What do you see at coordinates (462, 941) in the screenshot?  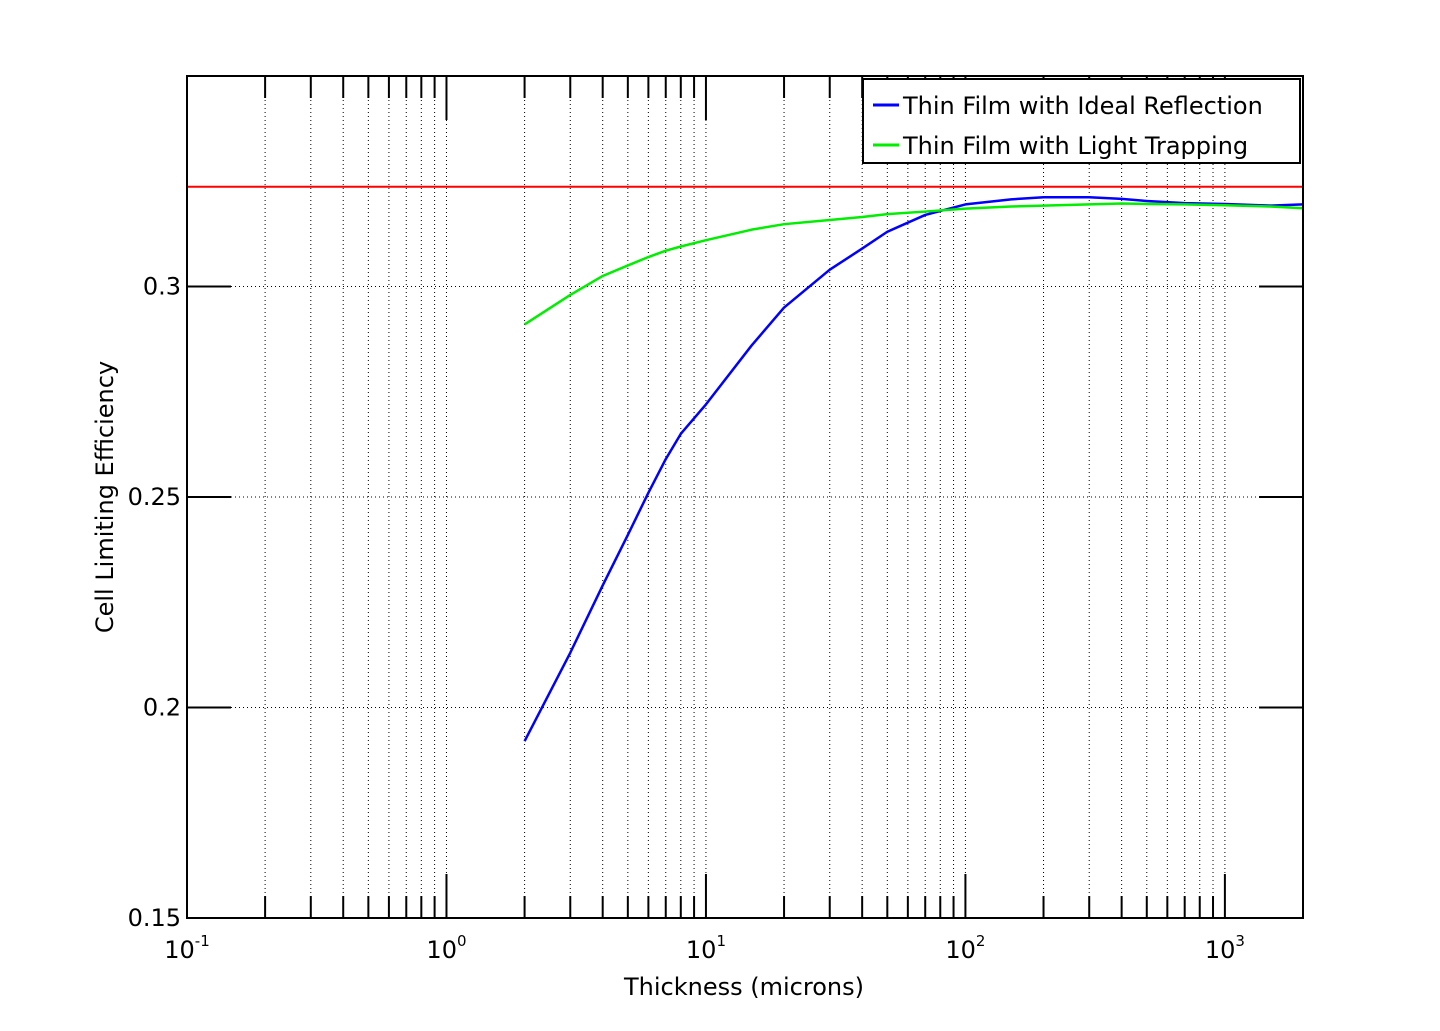 I see `x-tick-label-exponent: 0` at bounding box center [462, 941].